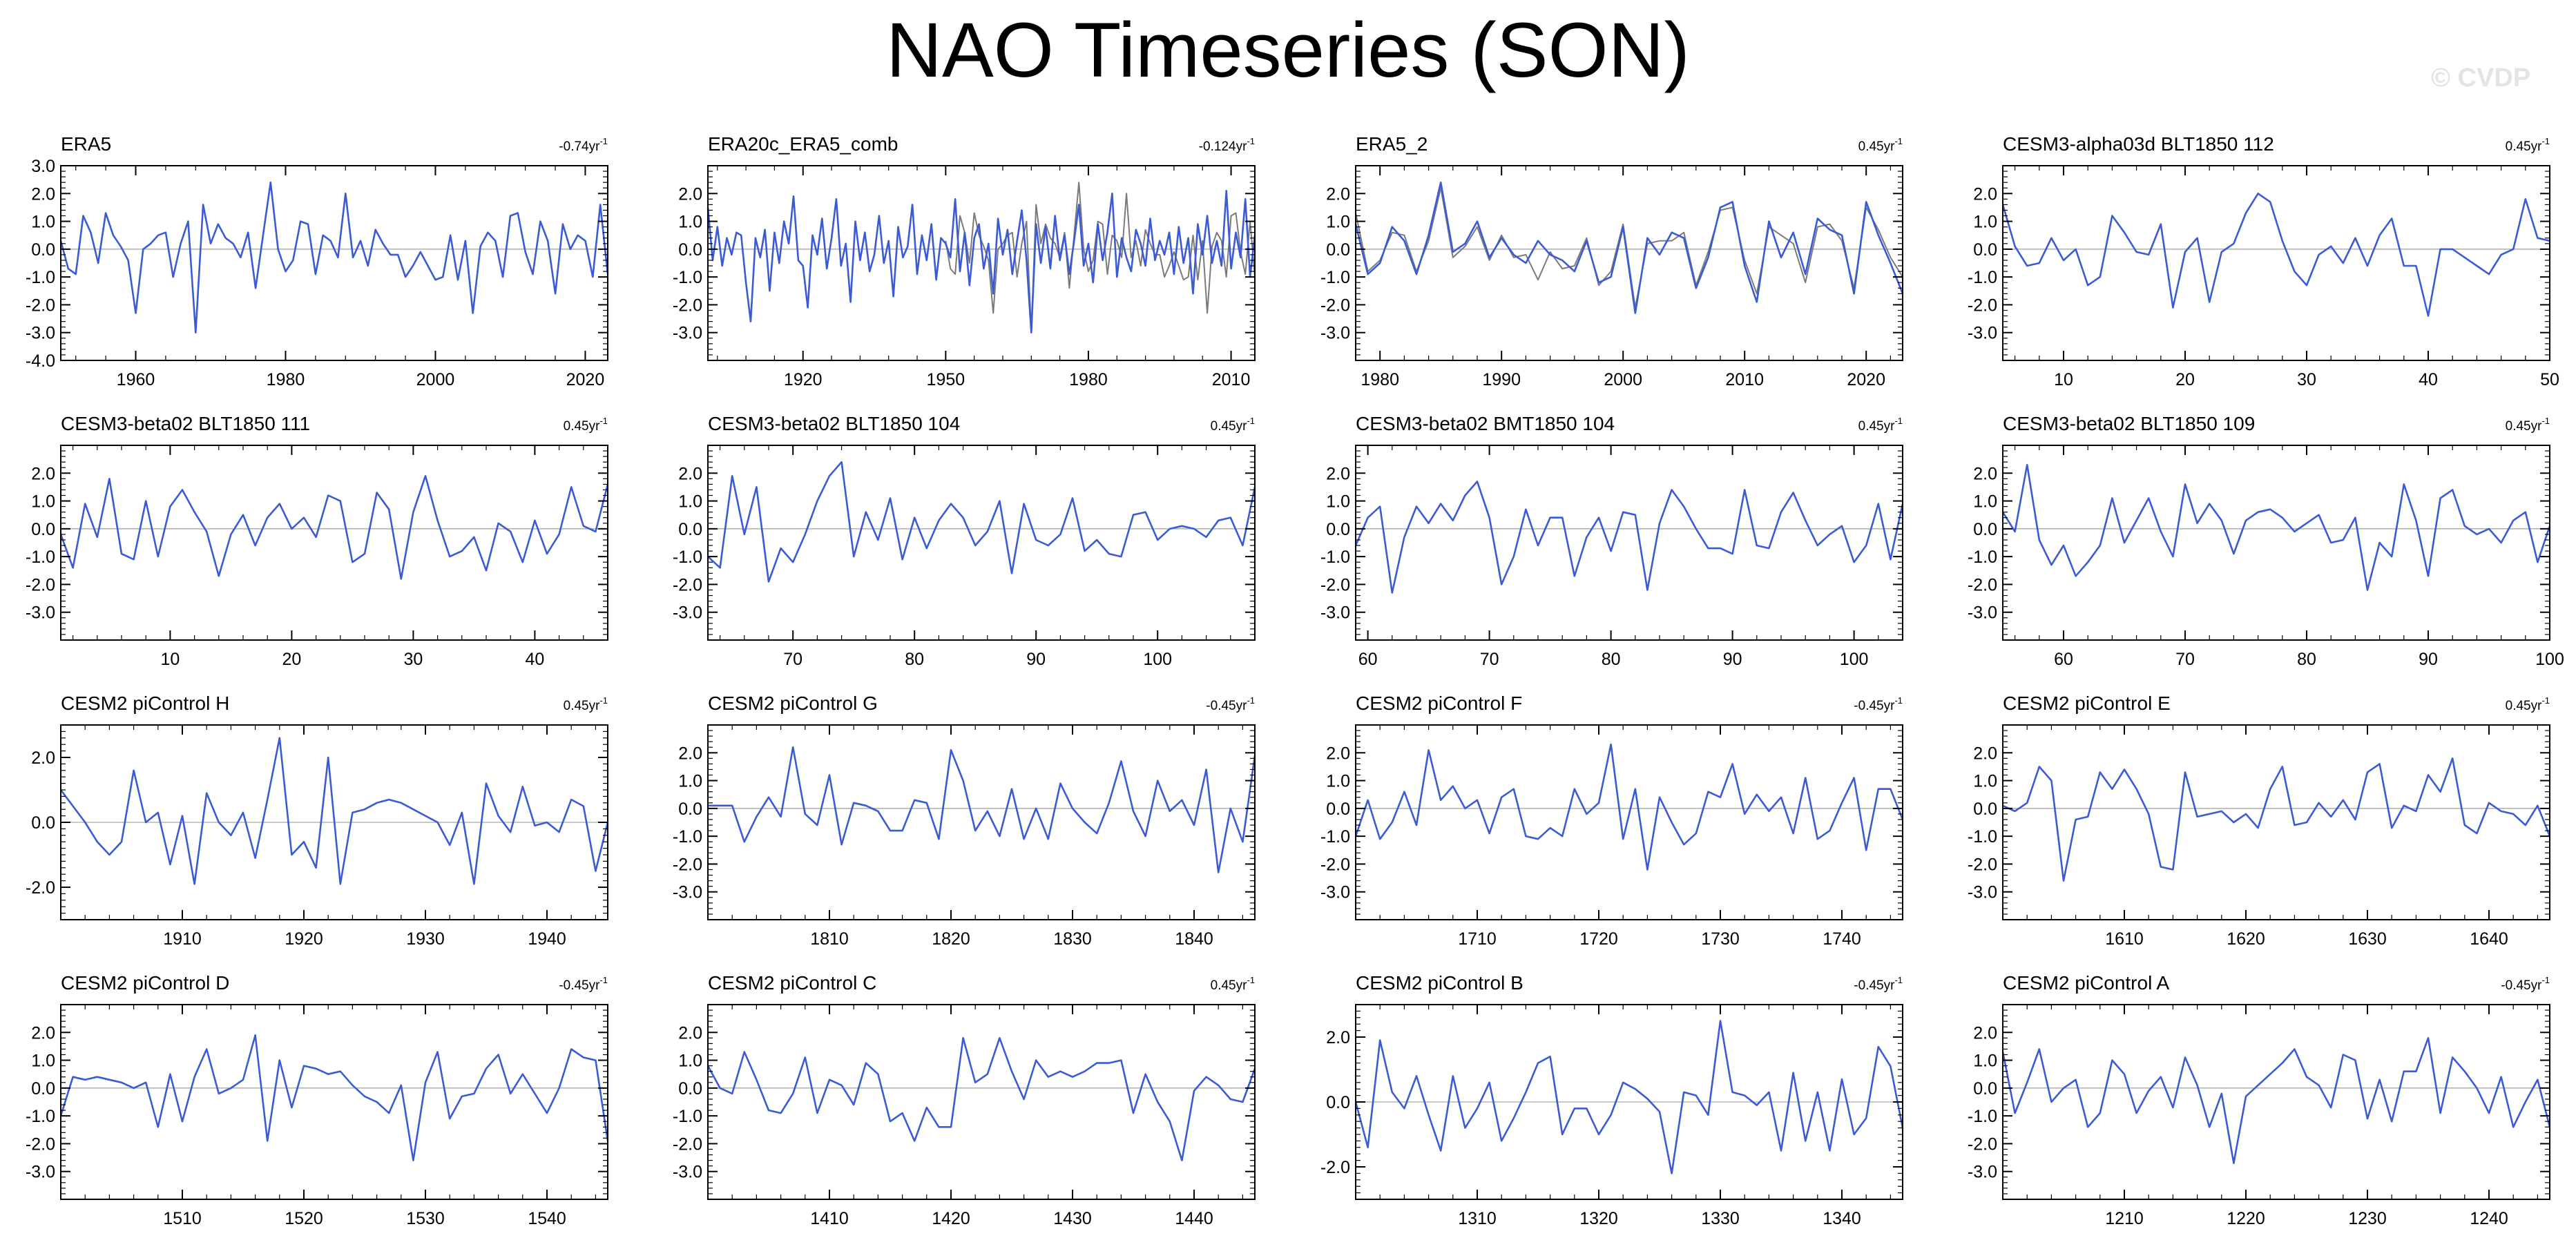 The image size is (2576, 1258). Describe the element at coordinates (185, 424) in the screenshot. I see `panel-title: CESM3-beta02 BLT1850 111` at that location.